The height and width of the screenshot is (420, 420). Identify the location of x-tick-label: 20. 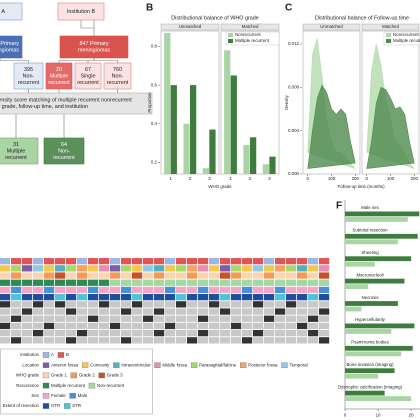
(411, 415).